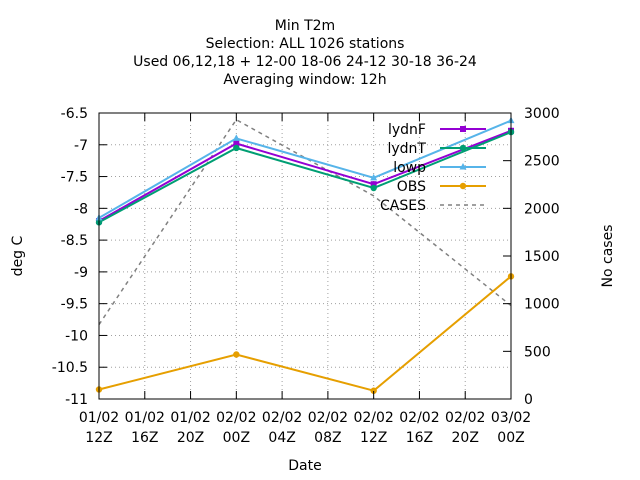 The width and height of the screenshot is (640, 480). I want to click on y-axis-label: deg C, so click(18, 255).